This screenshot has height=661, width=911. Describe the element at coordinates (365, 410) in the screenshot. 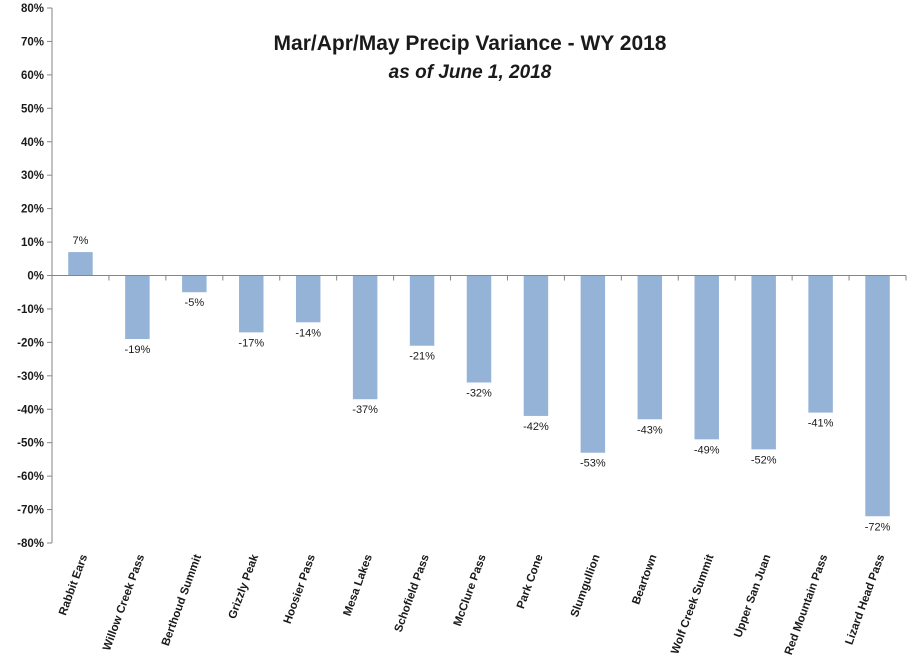

I see `data-label: -37%` at that location.